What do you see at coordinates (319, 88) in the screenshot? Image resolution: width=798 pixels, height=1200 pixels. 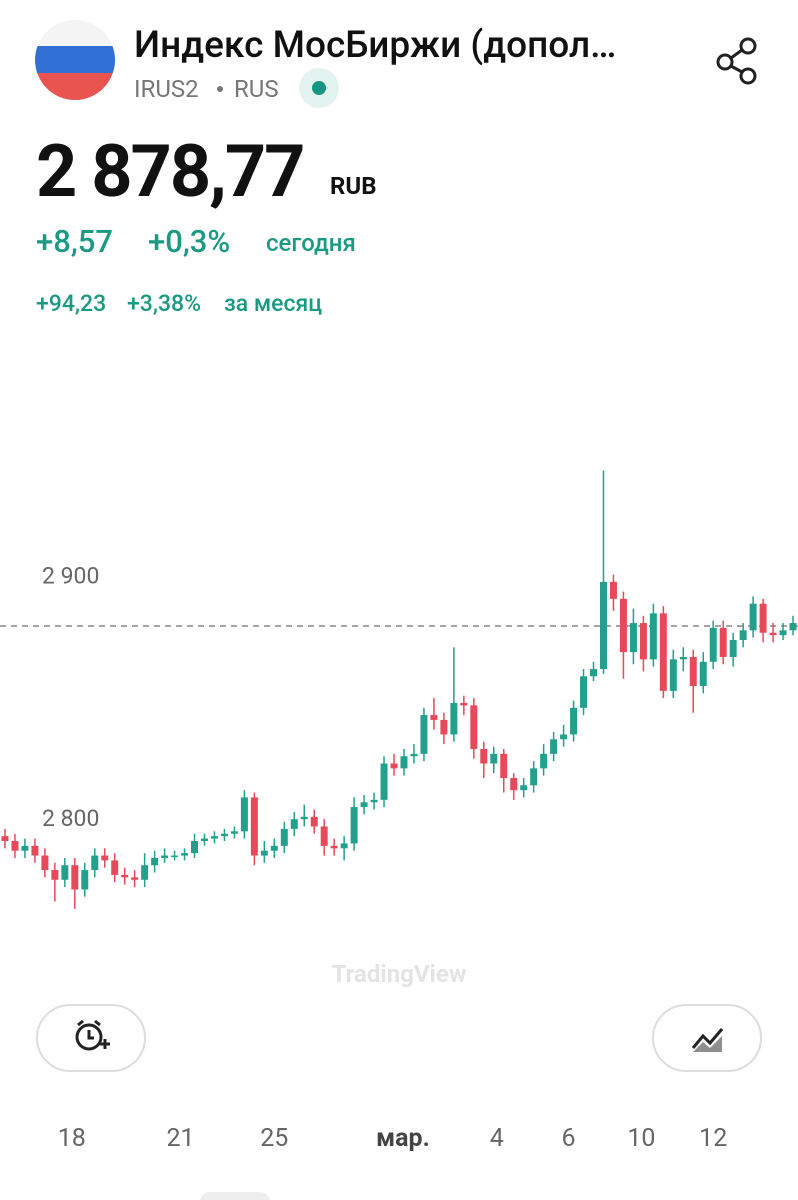 I see `status-dot` at bounding box center [319, 88].